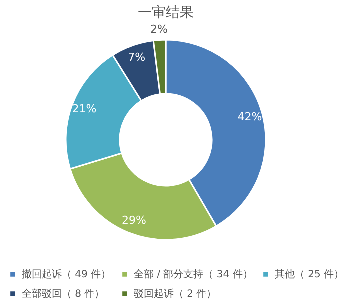 This screenshot has width=350, height=301. Describe the element at coordinates (166, 13) in the screenshot. I see `chart-title: 一审结果` at that location.